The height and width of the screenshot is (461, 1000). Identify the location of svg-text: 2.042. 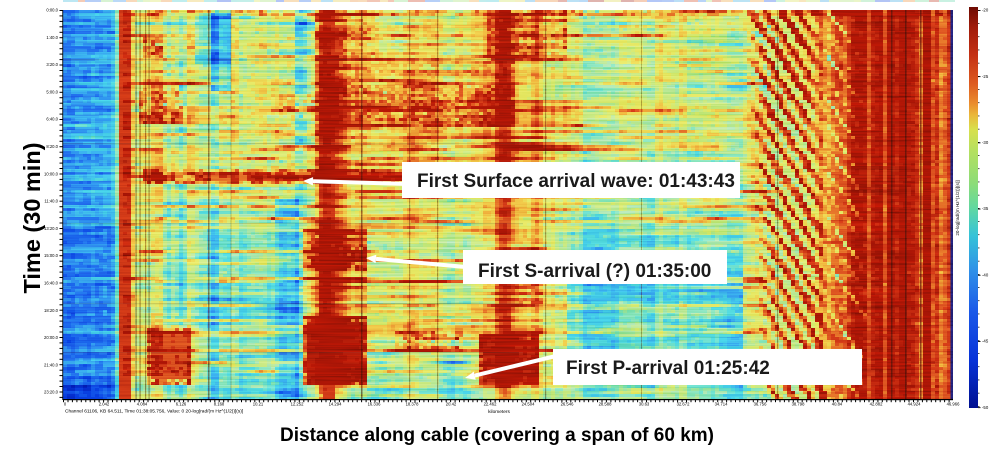
(104, 404).